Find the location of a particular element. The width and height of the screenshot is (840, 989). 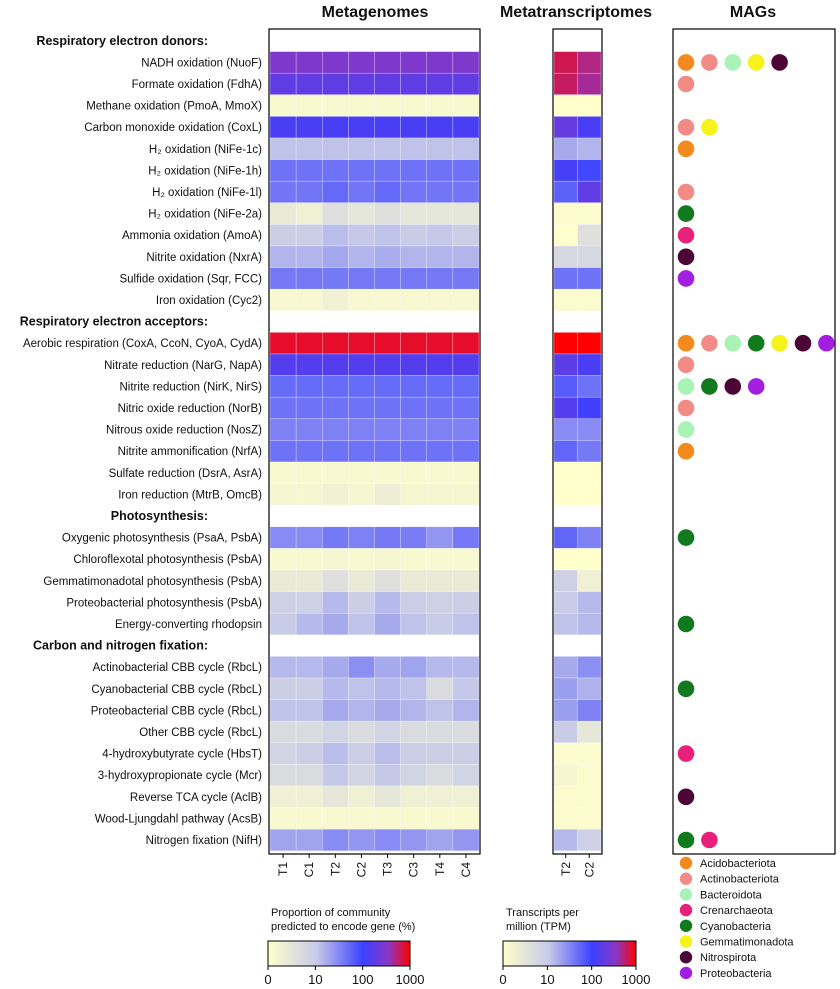

row-label: H₂ oxidation (NiFe-1h) is located at coordinates (205, 171).